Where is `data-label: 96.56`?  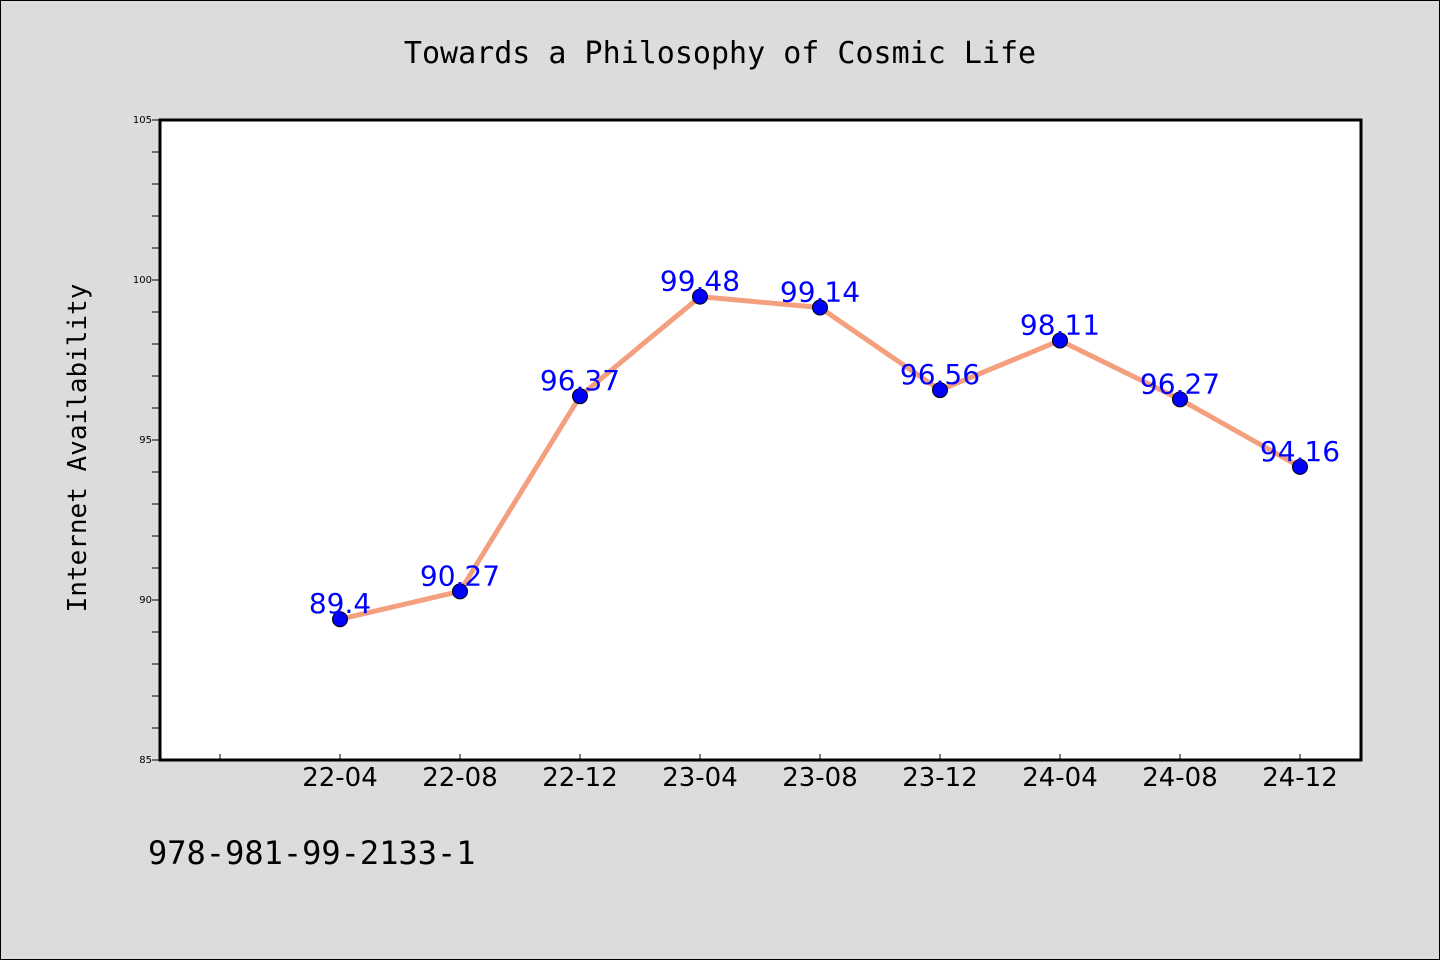 data-label: 96.56 is located at coordinates (940, 374).